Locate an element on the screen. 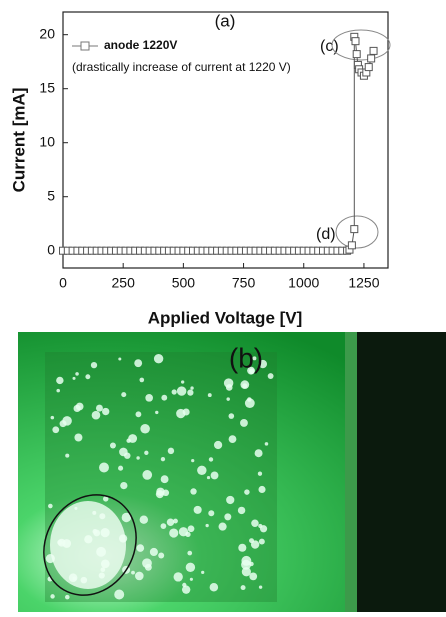  x-tick-label: 1250 is located at coordinates (363, 283).